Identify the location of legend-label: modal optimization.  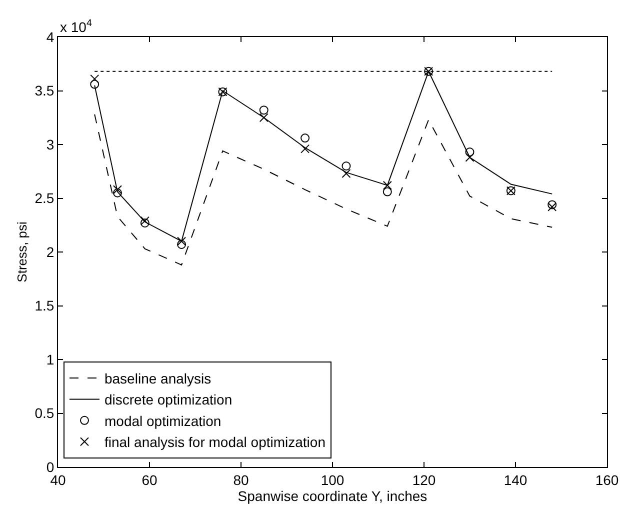
(163, 420).